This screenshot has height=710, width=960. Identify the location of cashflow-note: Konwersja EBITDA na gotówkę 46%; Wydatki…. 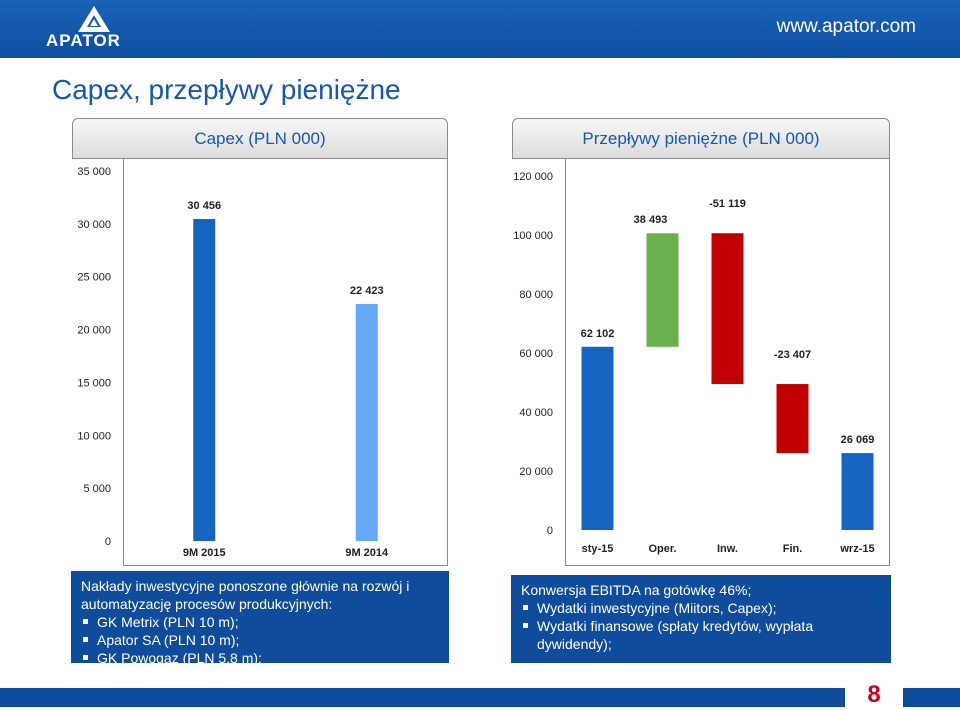
(701, 619).